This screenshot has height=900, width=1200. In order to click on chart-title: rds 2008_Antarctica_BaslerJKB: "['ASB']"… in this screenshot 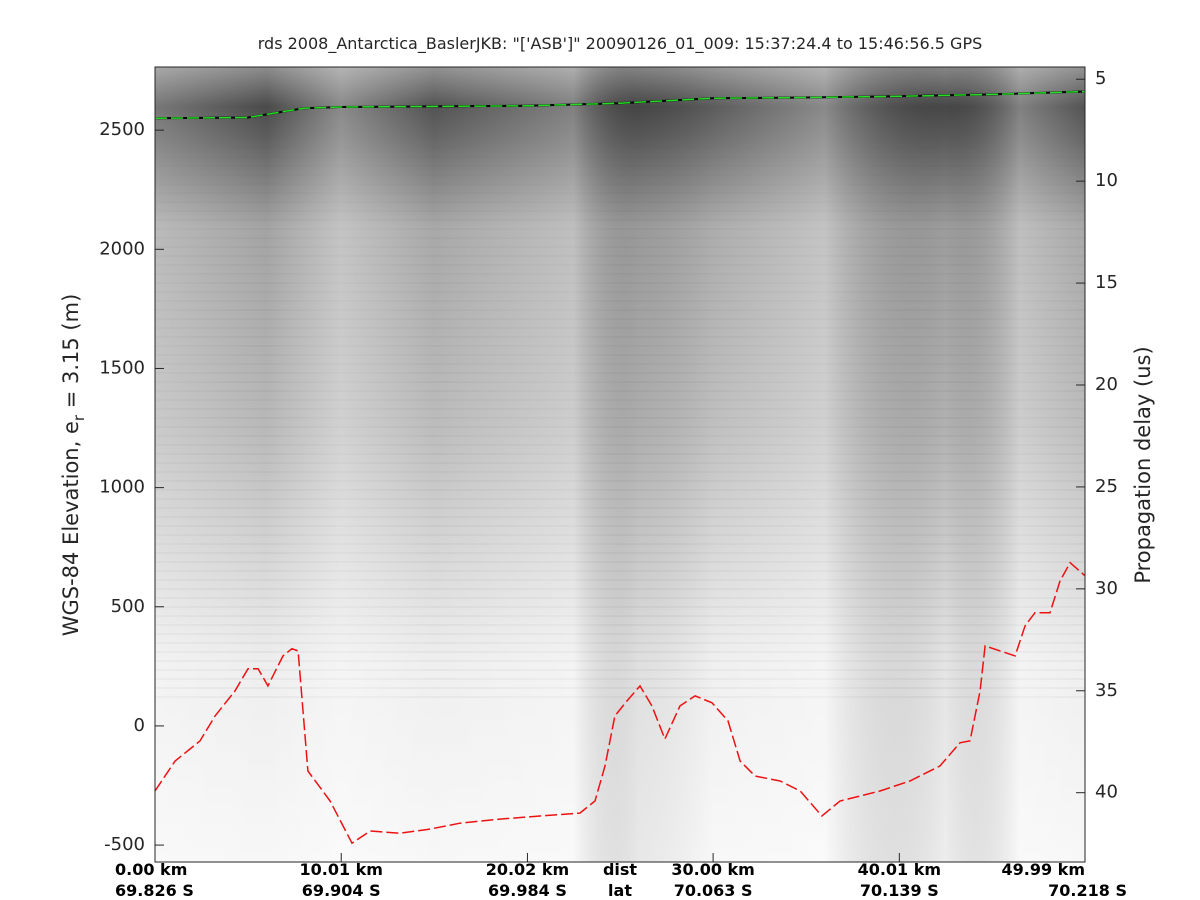, I will do `click(620, 44)`.